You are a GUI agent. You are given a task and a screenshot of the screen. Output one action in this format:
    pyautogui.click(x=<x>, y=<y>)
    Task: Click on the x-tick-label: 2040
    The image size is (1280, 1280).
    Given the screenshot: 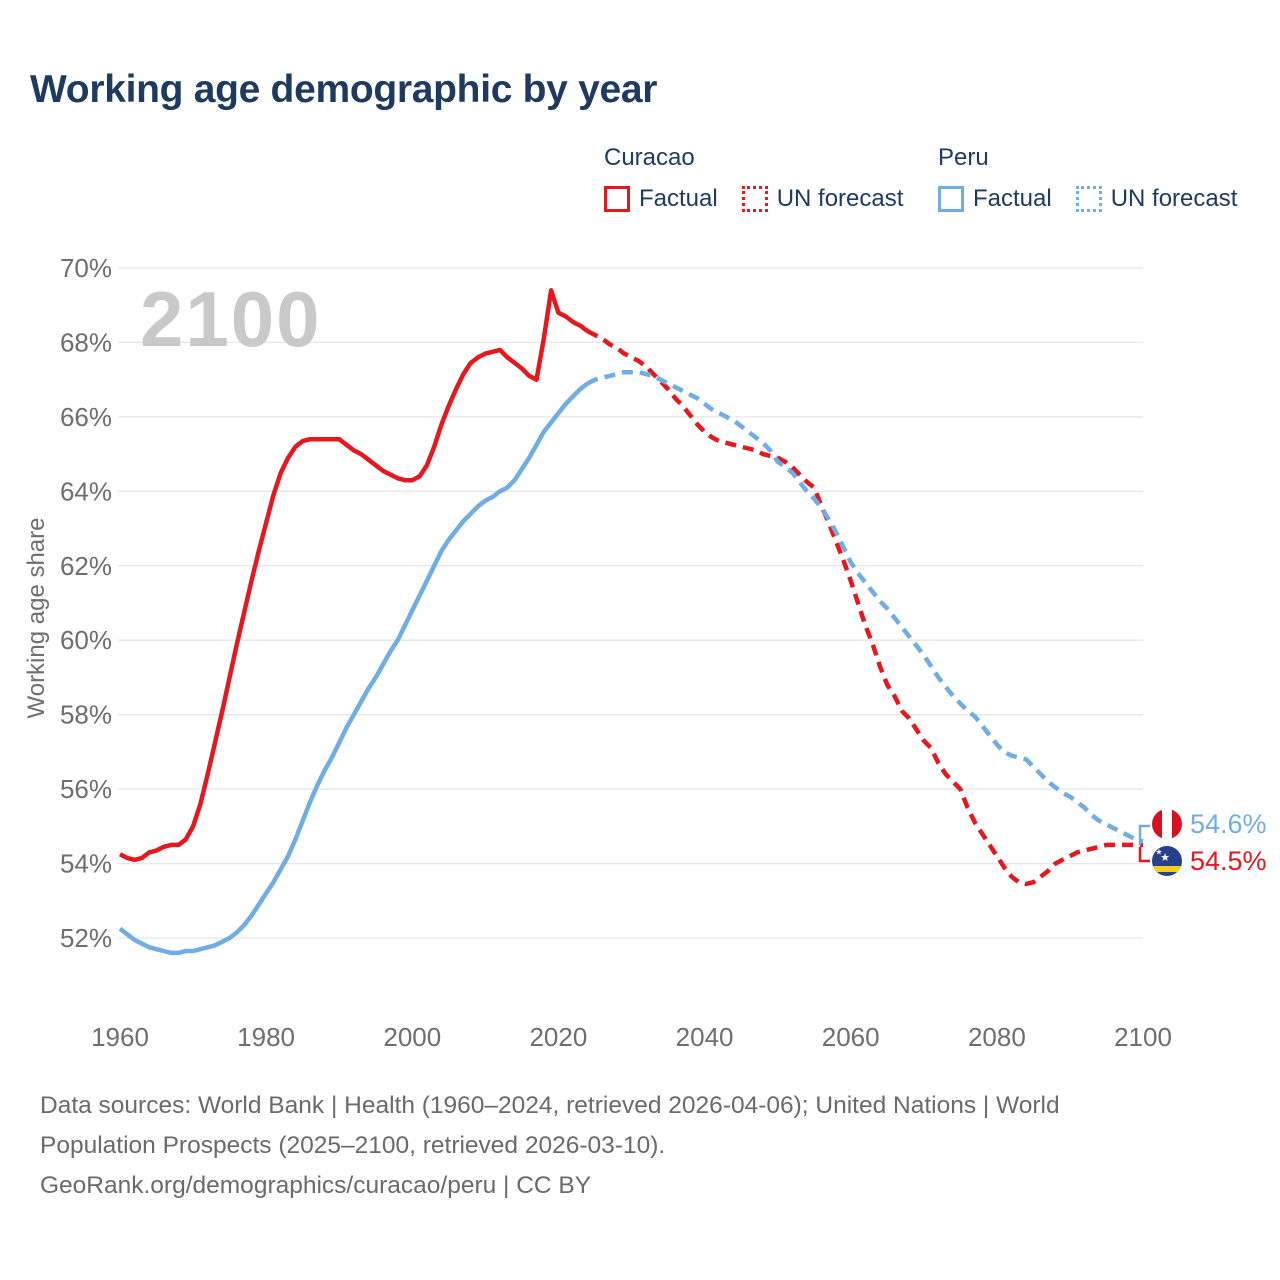 What is the action you would take?
    pyautogui.click(x=705, y=1037)
    